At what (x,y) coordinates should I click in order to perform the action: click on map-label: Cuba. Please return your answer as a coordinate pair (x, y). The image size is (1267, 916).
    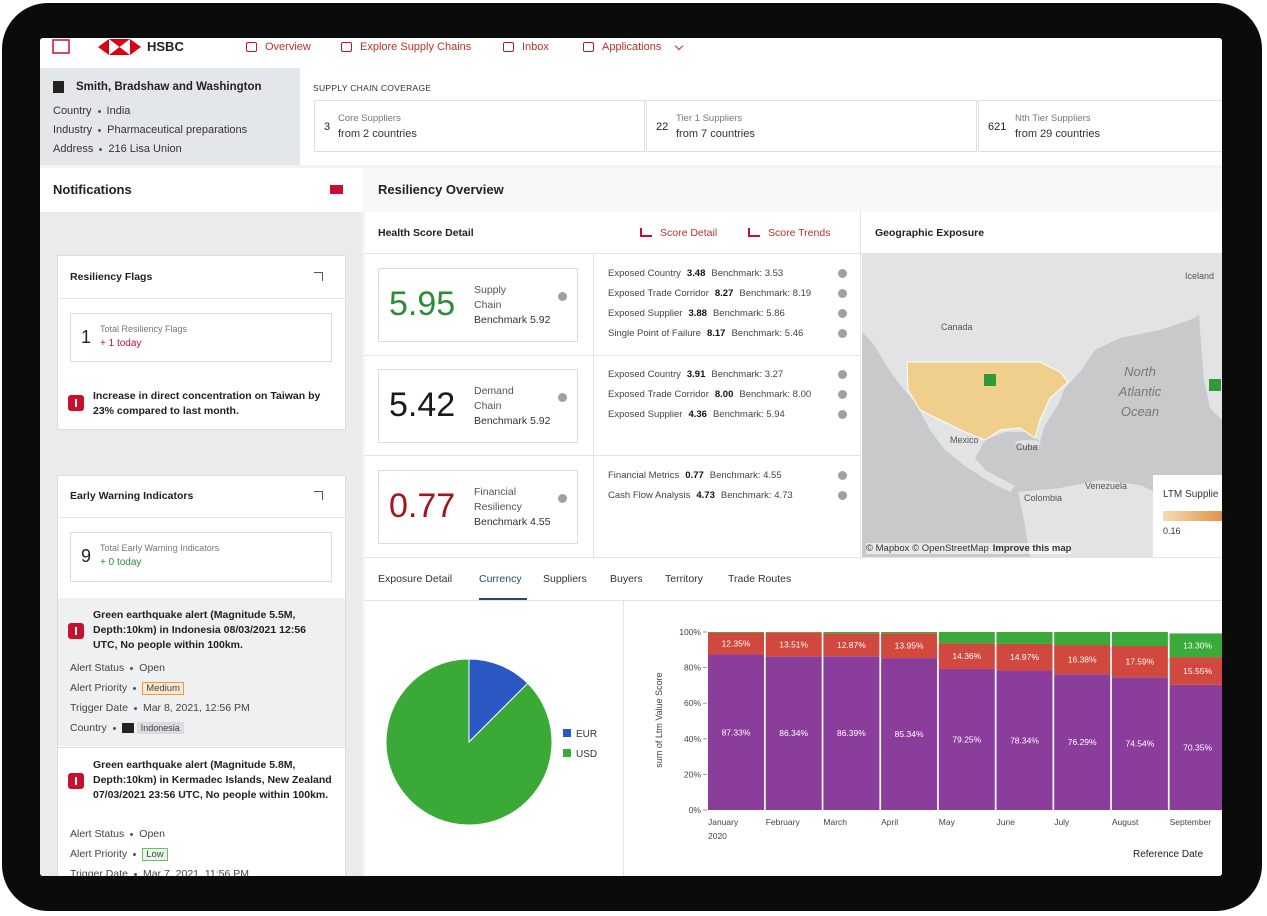
    Looking at the image, I should click on (1027, 447).